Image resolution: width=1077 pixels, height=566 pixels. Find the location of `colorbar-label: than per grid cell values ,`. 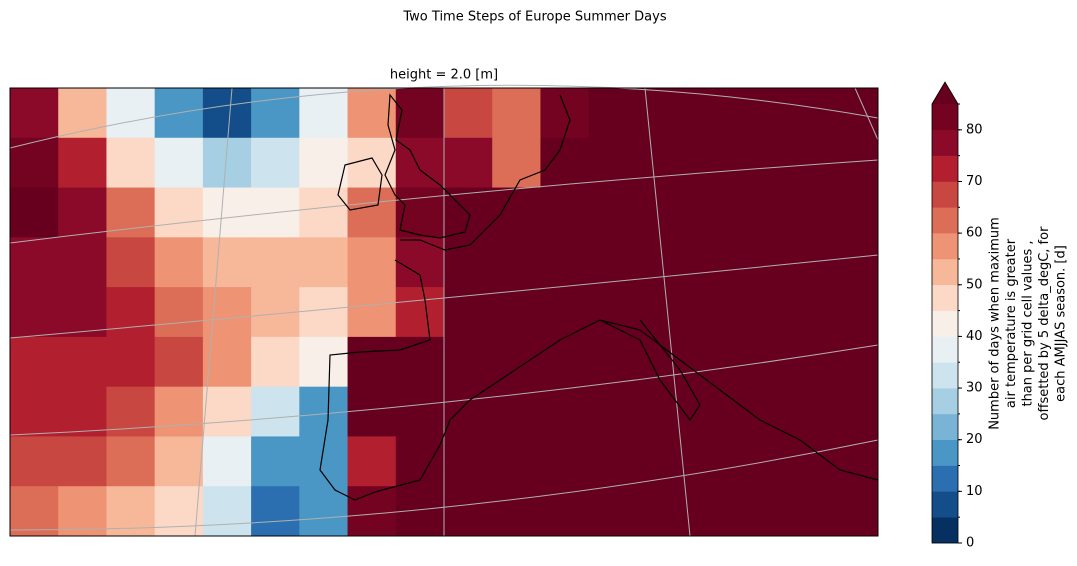

colorbar-label: than per grid cell values , is located at coordinates (1028, 323).